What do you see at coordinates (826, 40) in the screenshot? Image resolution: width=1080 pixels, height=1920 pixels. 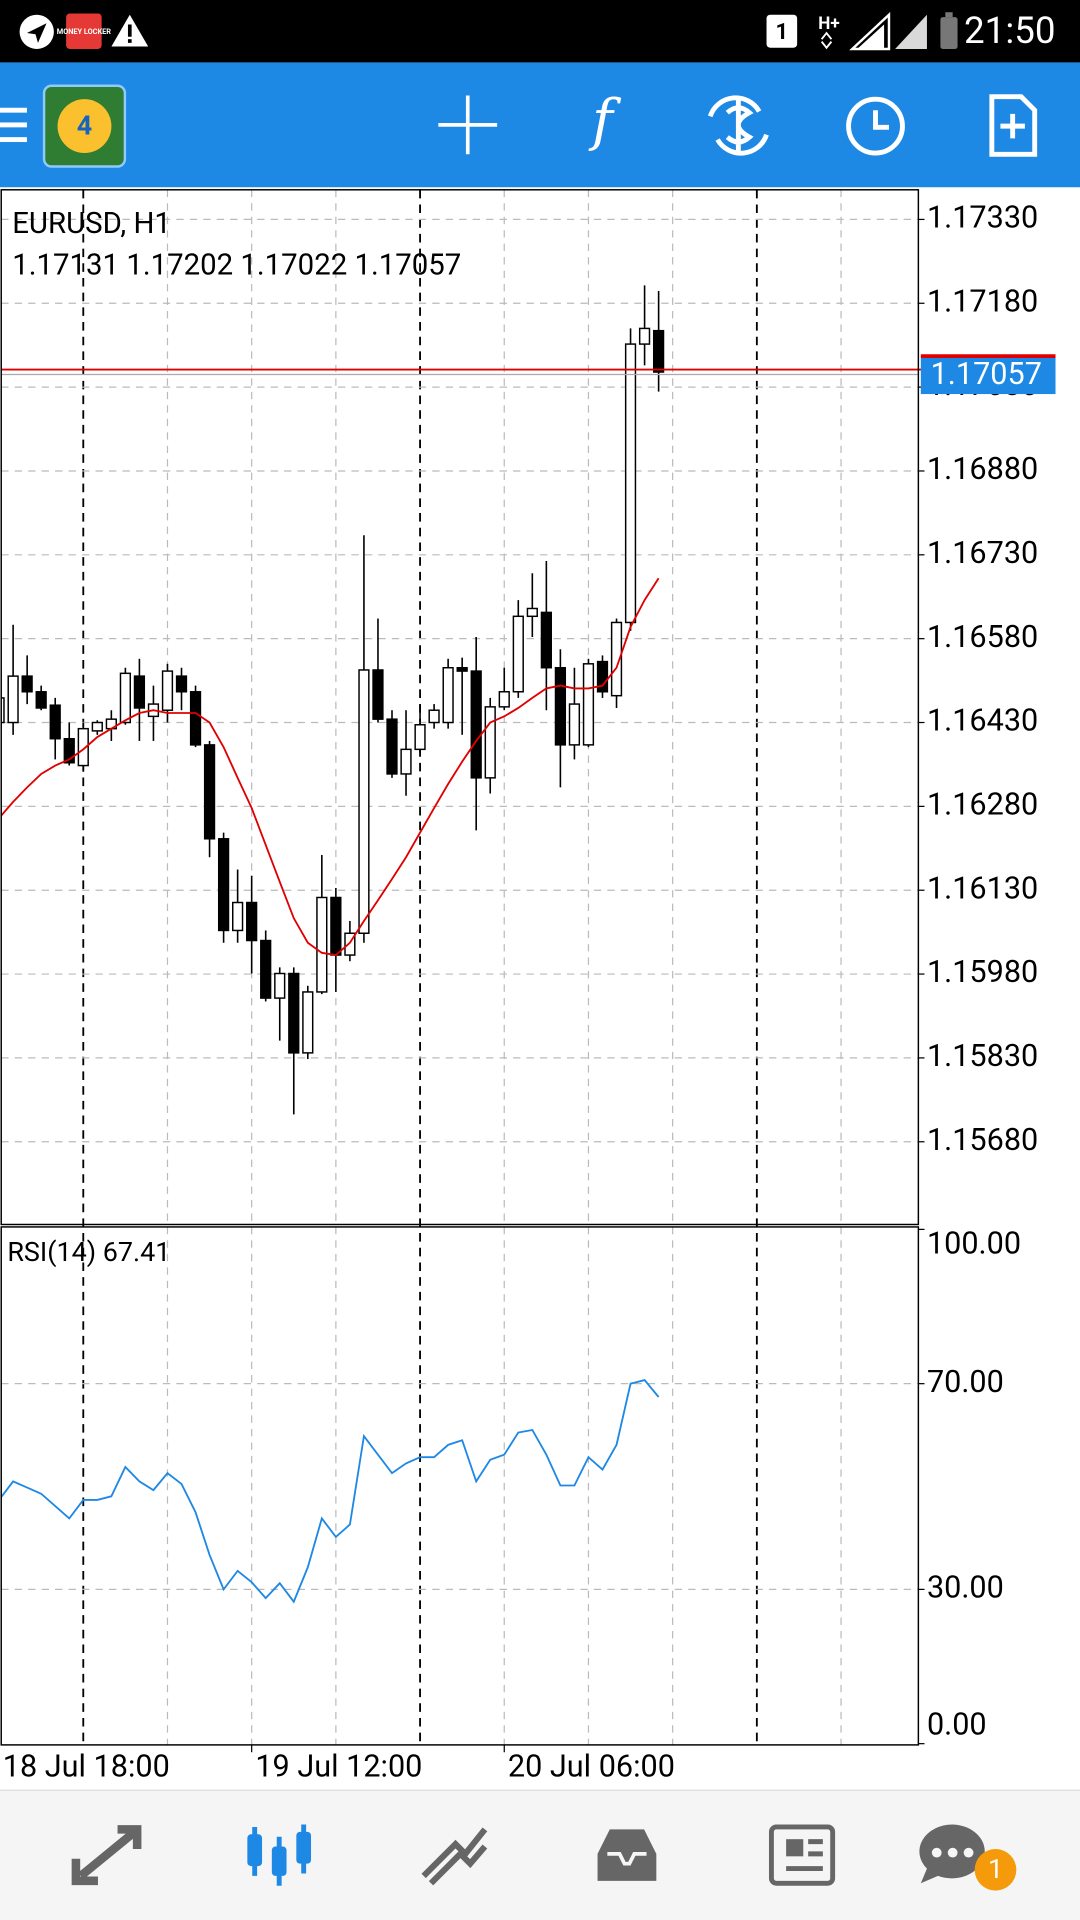 I see `network-arrows` at bounding box center [826, 40].